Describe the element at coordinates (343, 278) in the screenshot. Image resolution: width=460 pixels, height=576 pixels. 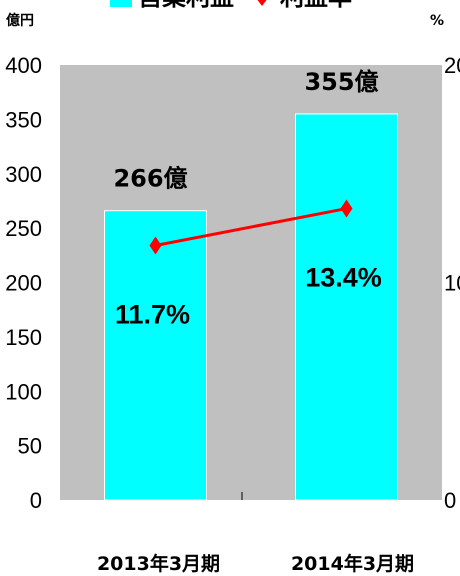
I see `line-data-label: 13.4%` at that location.